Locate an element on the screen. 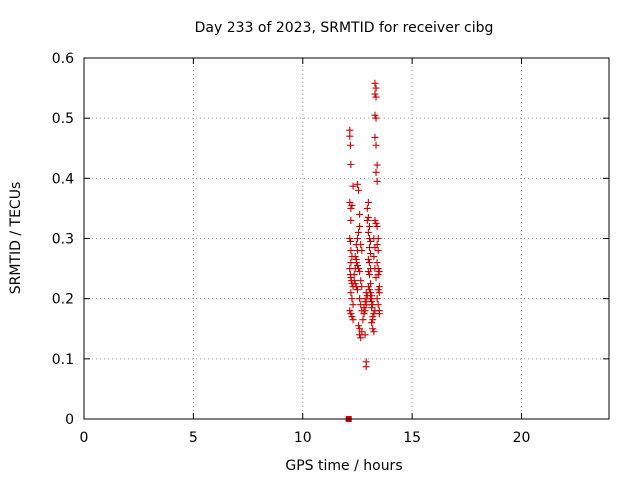  y-tick-label: 0 is located at coordinates (69, 420).